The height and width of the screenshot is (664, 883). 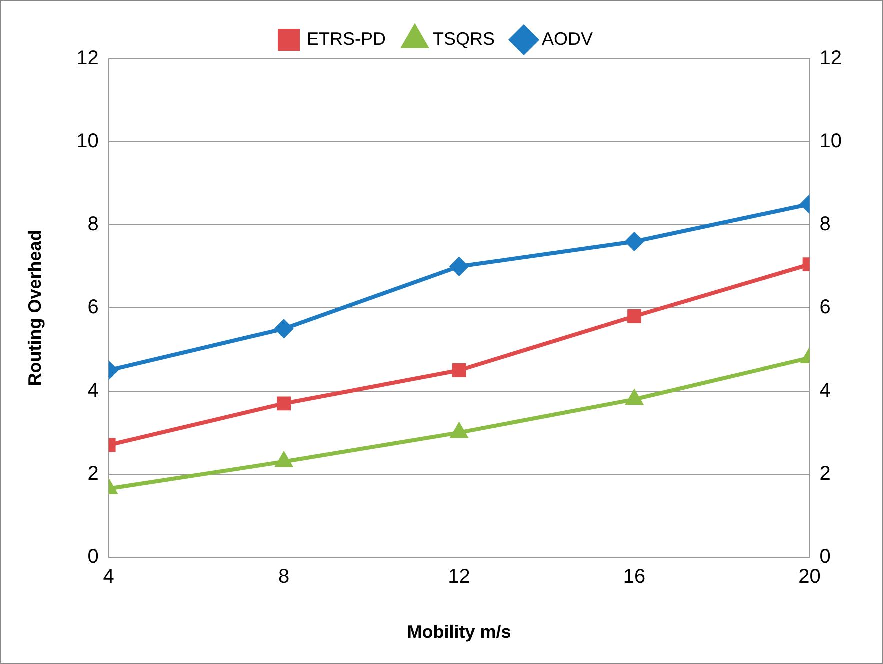 What do you see at coordinates (825, 557) in the screenshot?
I see `y2-tick-label: 0` at bounding box center [825, 557].